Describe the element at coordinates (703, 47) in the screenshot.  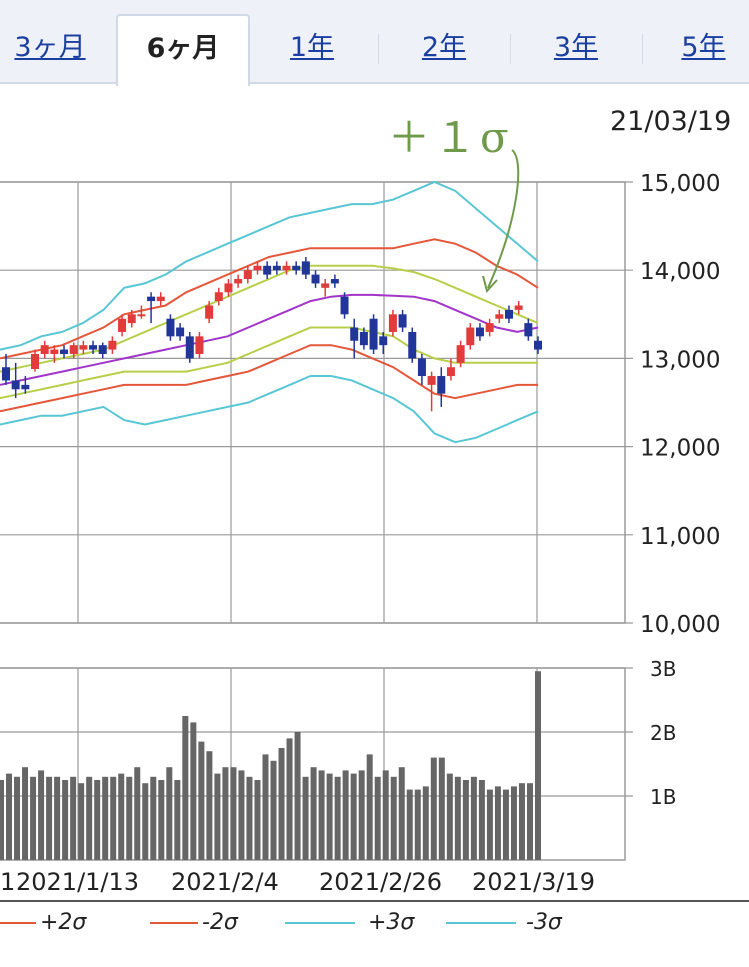
I see `tab-5-years: 5年` at that location.